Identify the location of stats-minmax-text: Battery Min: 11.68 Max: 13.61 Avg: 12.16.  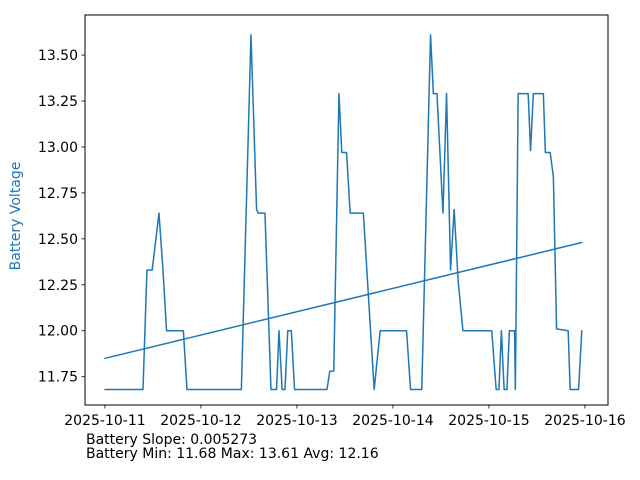
(232, 454).